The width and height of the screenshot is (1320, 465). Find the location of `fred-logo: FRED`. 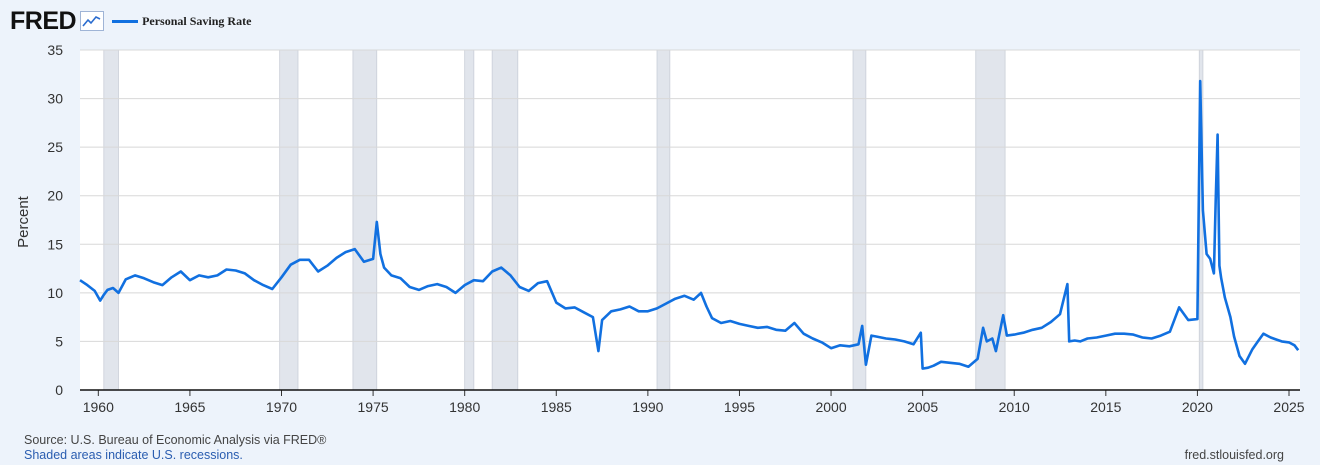

fred-logo: FRED is located at coordinates (43, 20).